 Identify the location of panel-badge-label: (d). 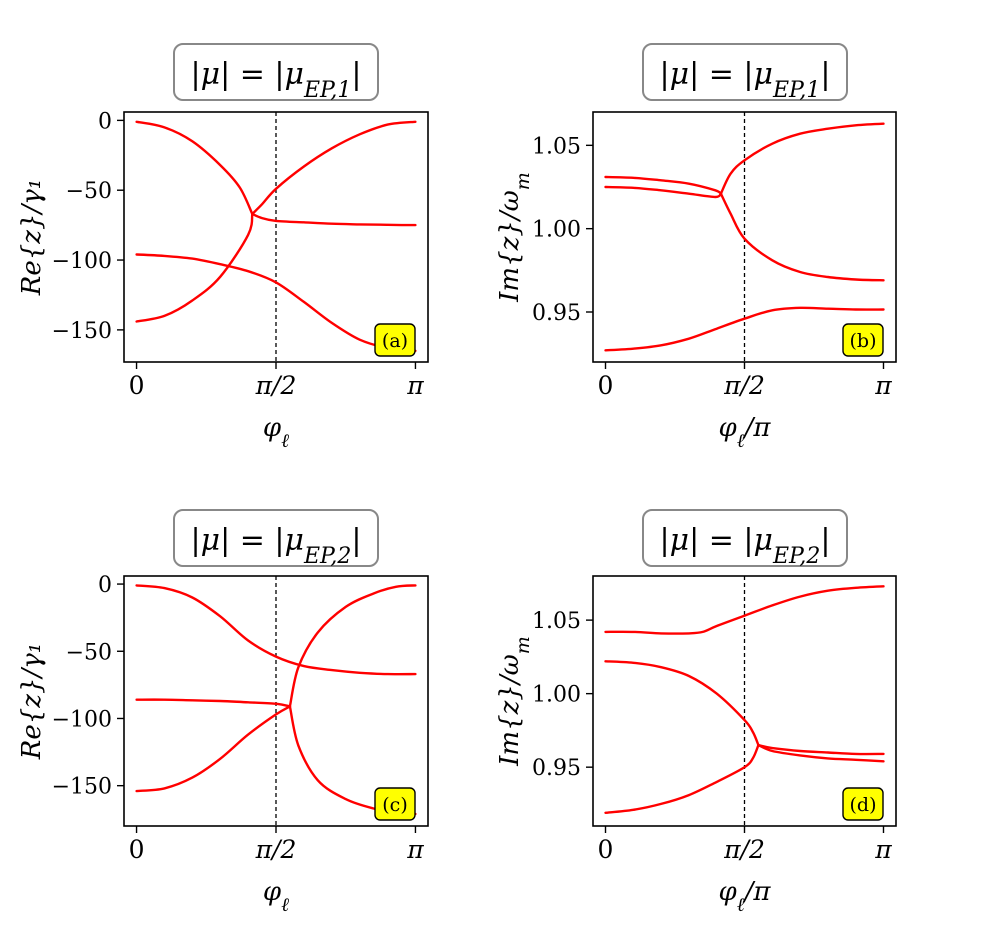
(863, 805).